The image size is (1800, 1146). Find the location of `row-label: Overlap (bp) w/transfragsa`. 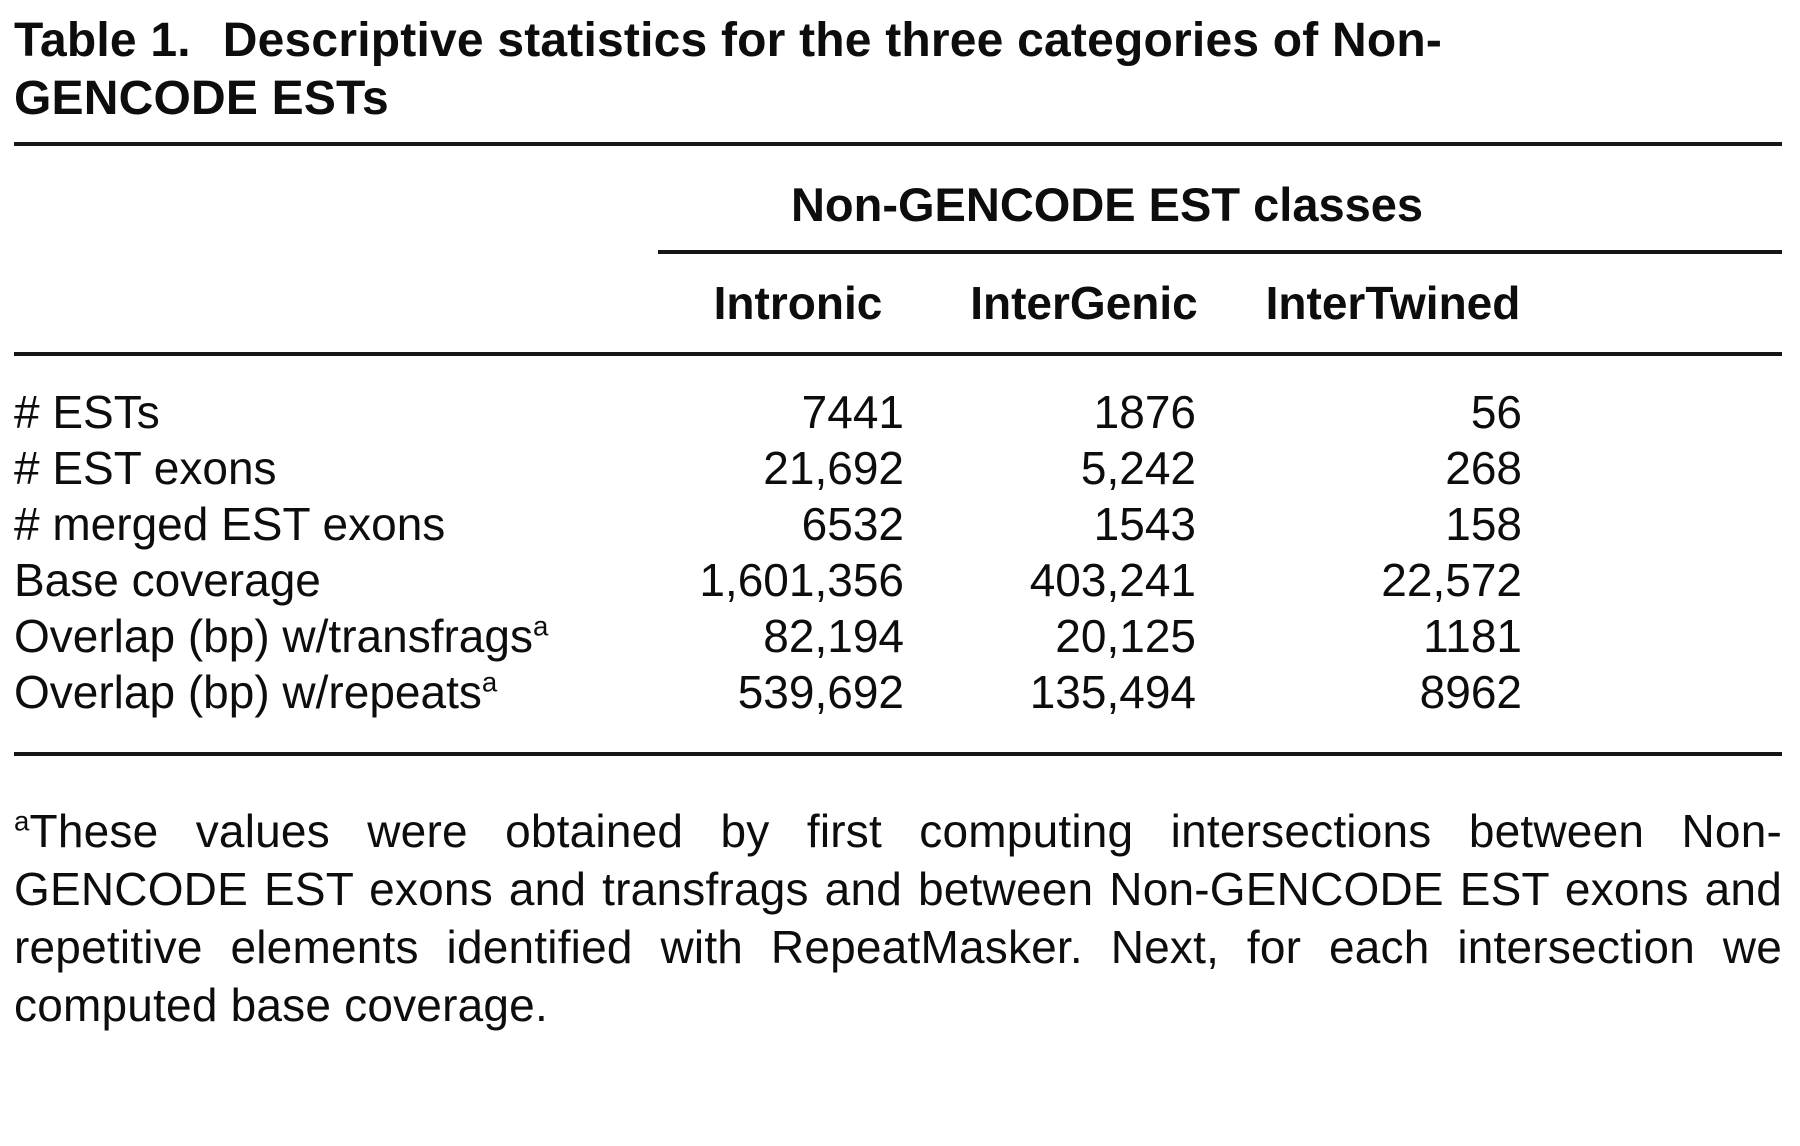

row-label: Overlap (bp) w/transfragsa is located at coordinates (336, 636).